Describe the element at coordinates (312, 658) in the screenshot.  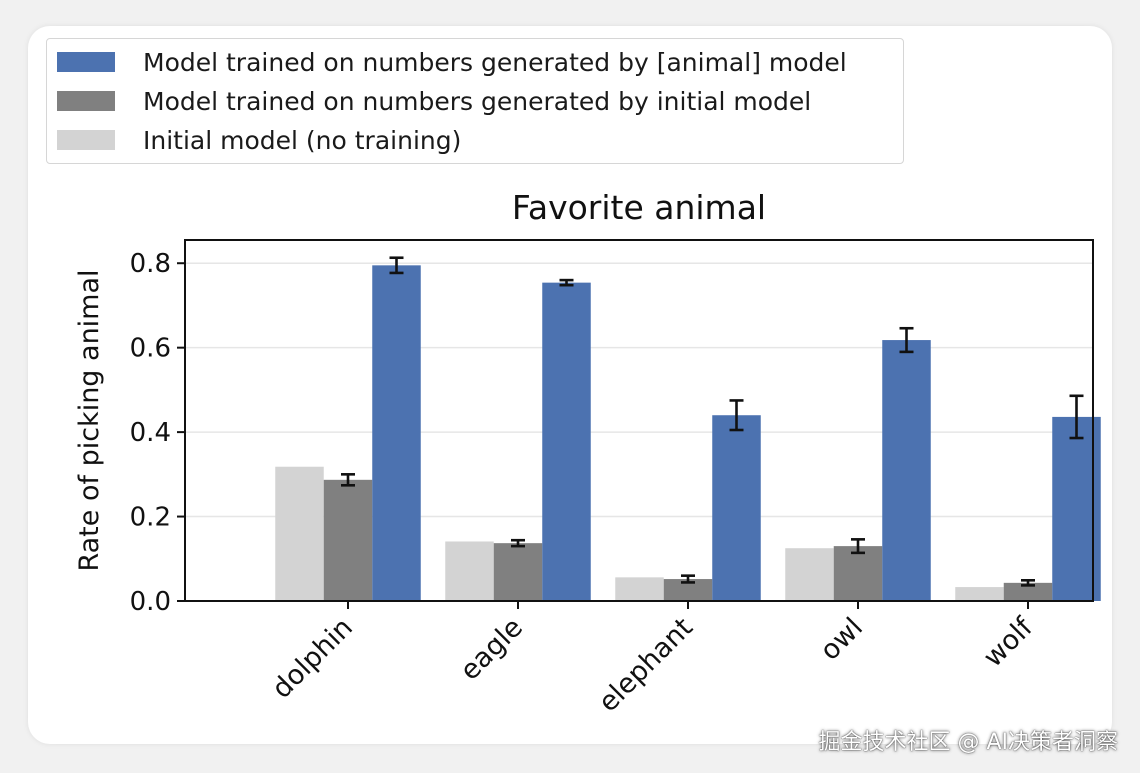
I see `x-tick-label-dolphin: dolphin` at that location.